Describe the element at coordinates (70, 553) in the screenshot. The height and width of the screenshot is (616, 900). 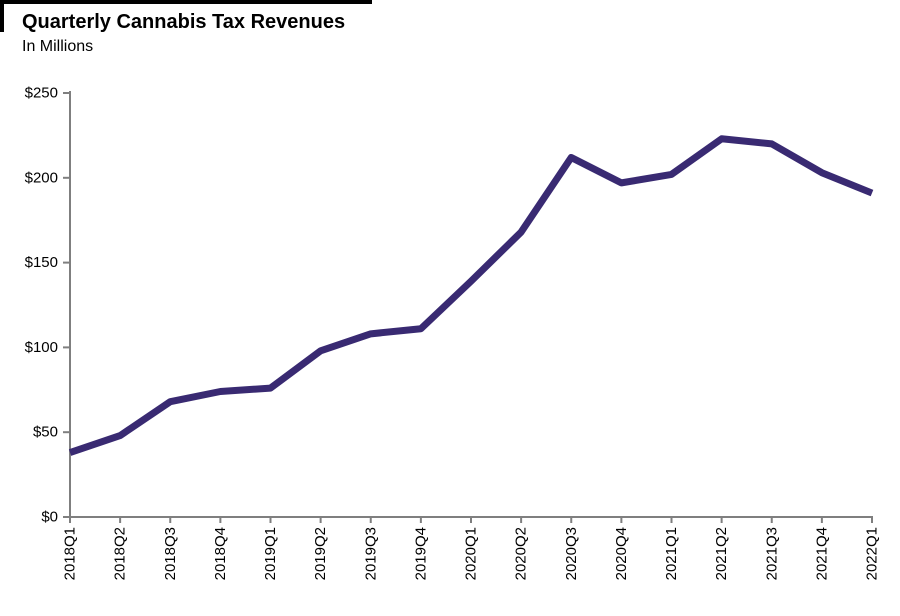
I see `x-tick-label: 2018Q1` at that location.